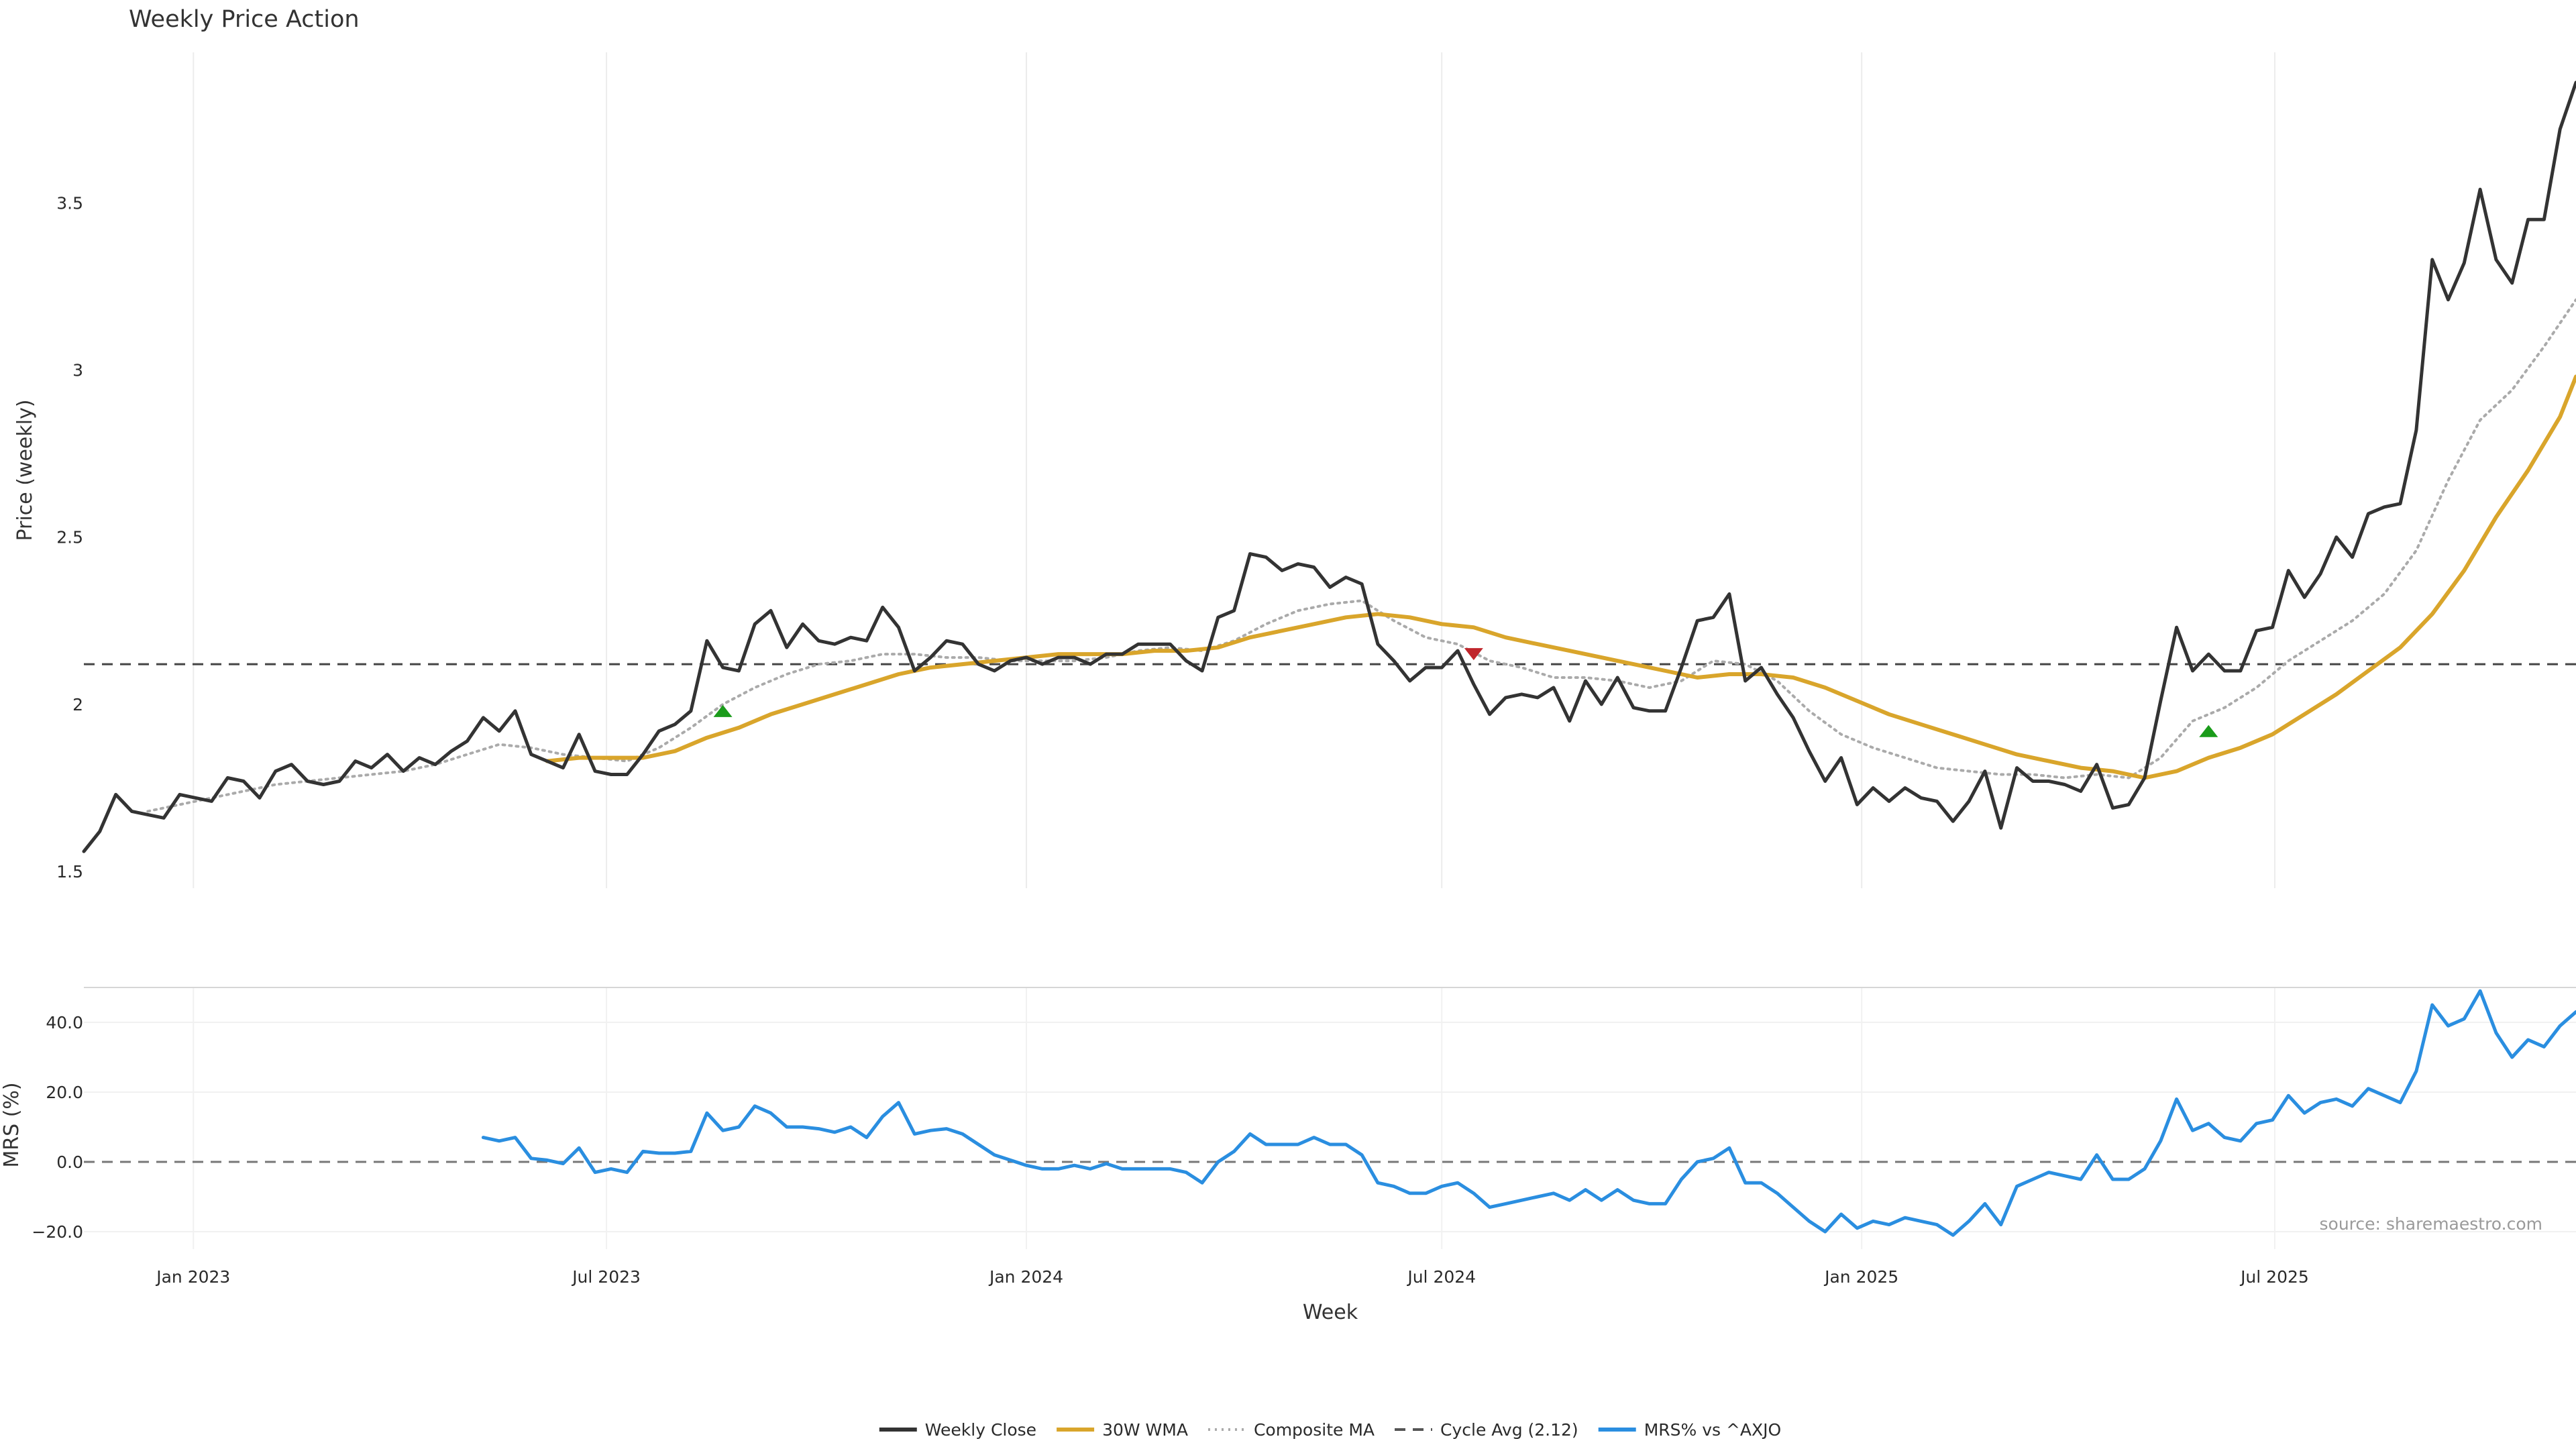 This screenshot has width=2576, height=1449. Describe the element at coordinates (25, 470) in the screenshot. I see `price-y-axis-label: Price (weekly)` at that location.